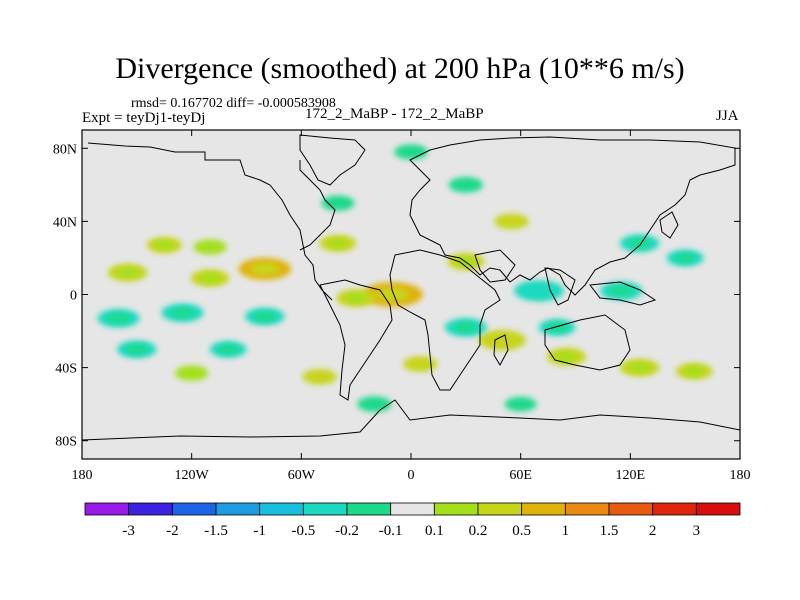  Describe the element at coordinates (411, 475) in the screenshot. I see `x-tick-label: 0` at that location.